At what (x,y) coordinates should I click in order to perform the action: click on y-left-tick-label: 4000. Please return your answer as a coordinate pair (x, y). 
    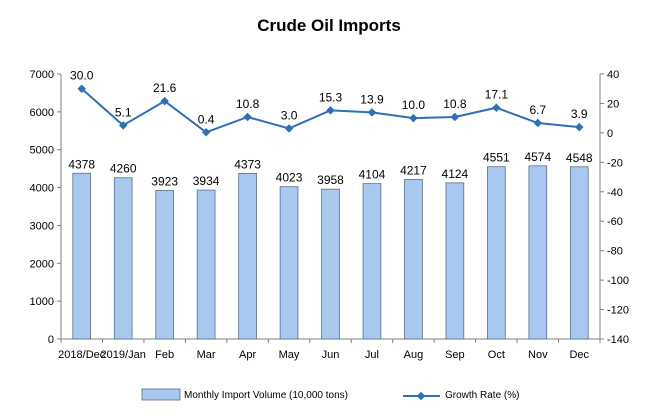
    Looking at the image, I should click on (42, 189).